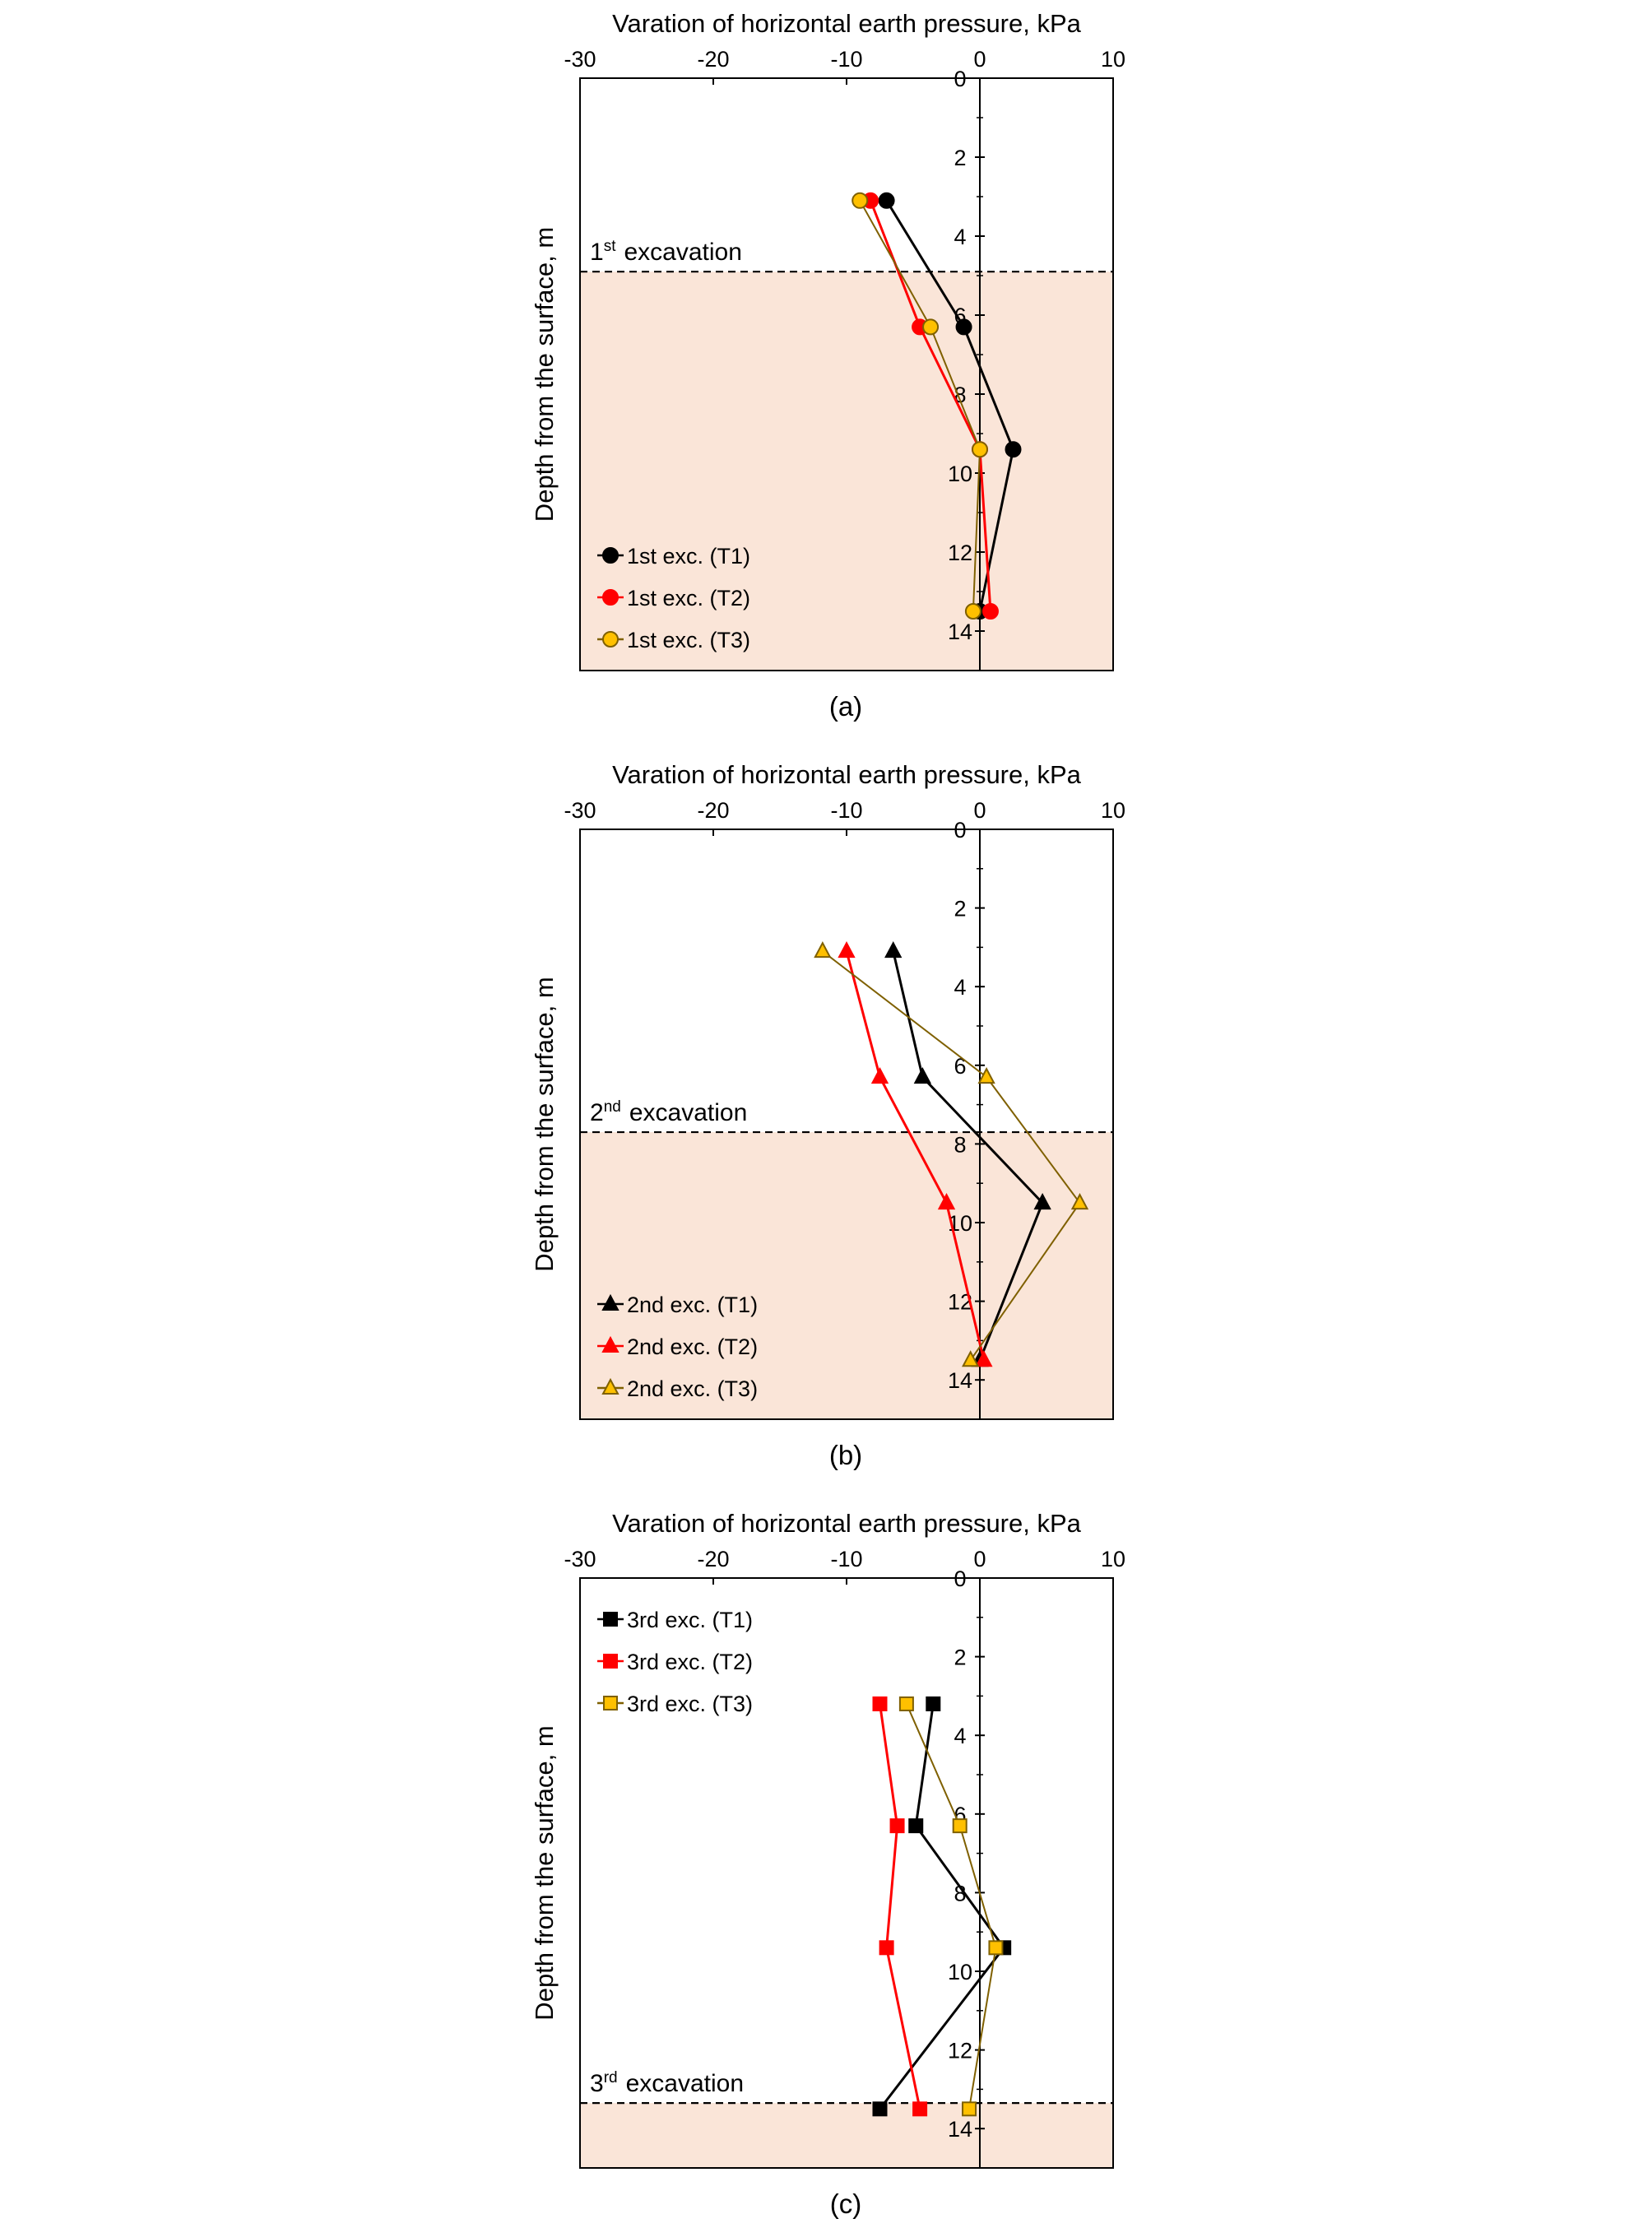 The width and height of the screenshot is (1652, 2228). What do you see at coordinates (611, 246) in the screenshot?
I see `excavation-label-superscript: st` at bounding box center [611, 246].